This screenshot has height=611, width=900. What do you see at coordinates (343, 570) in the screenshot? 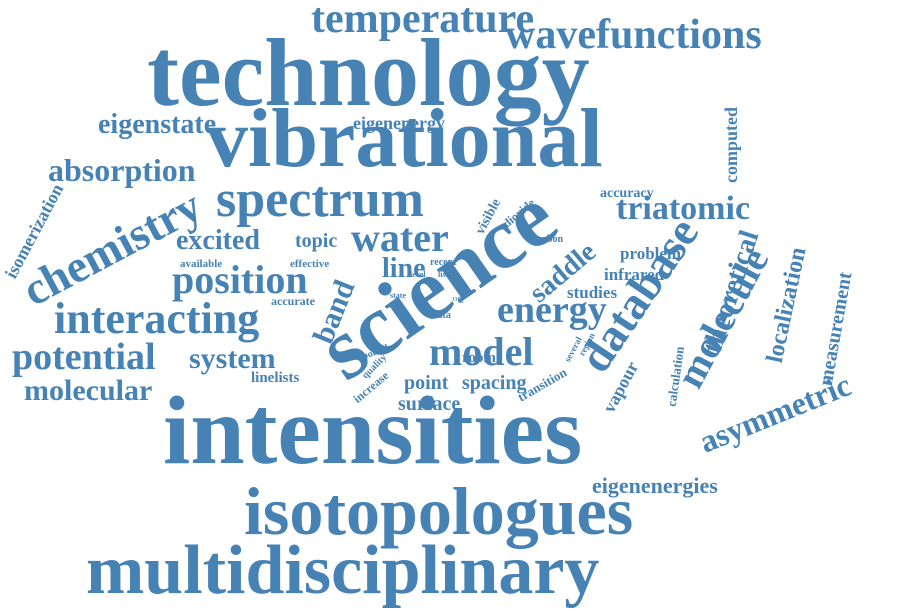
I see `word-multidisciplinary: multidisciplinary` at bounding box center [343, 570].